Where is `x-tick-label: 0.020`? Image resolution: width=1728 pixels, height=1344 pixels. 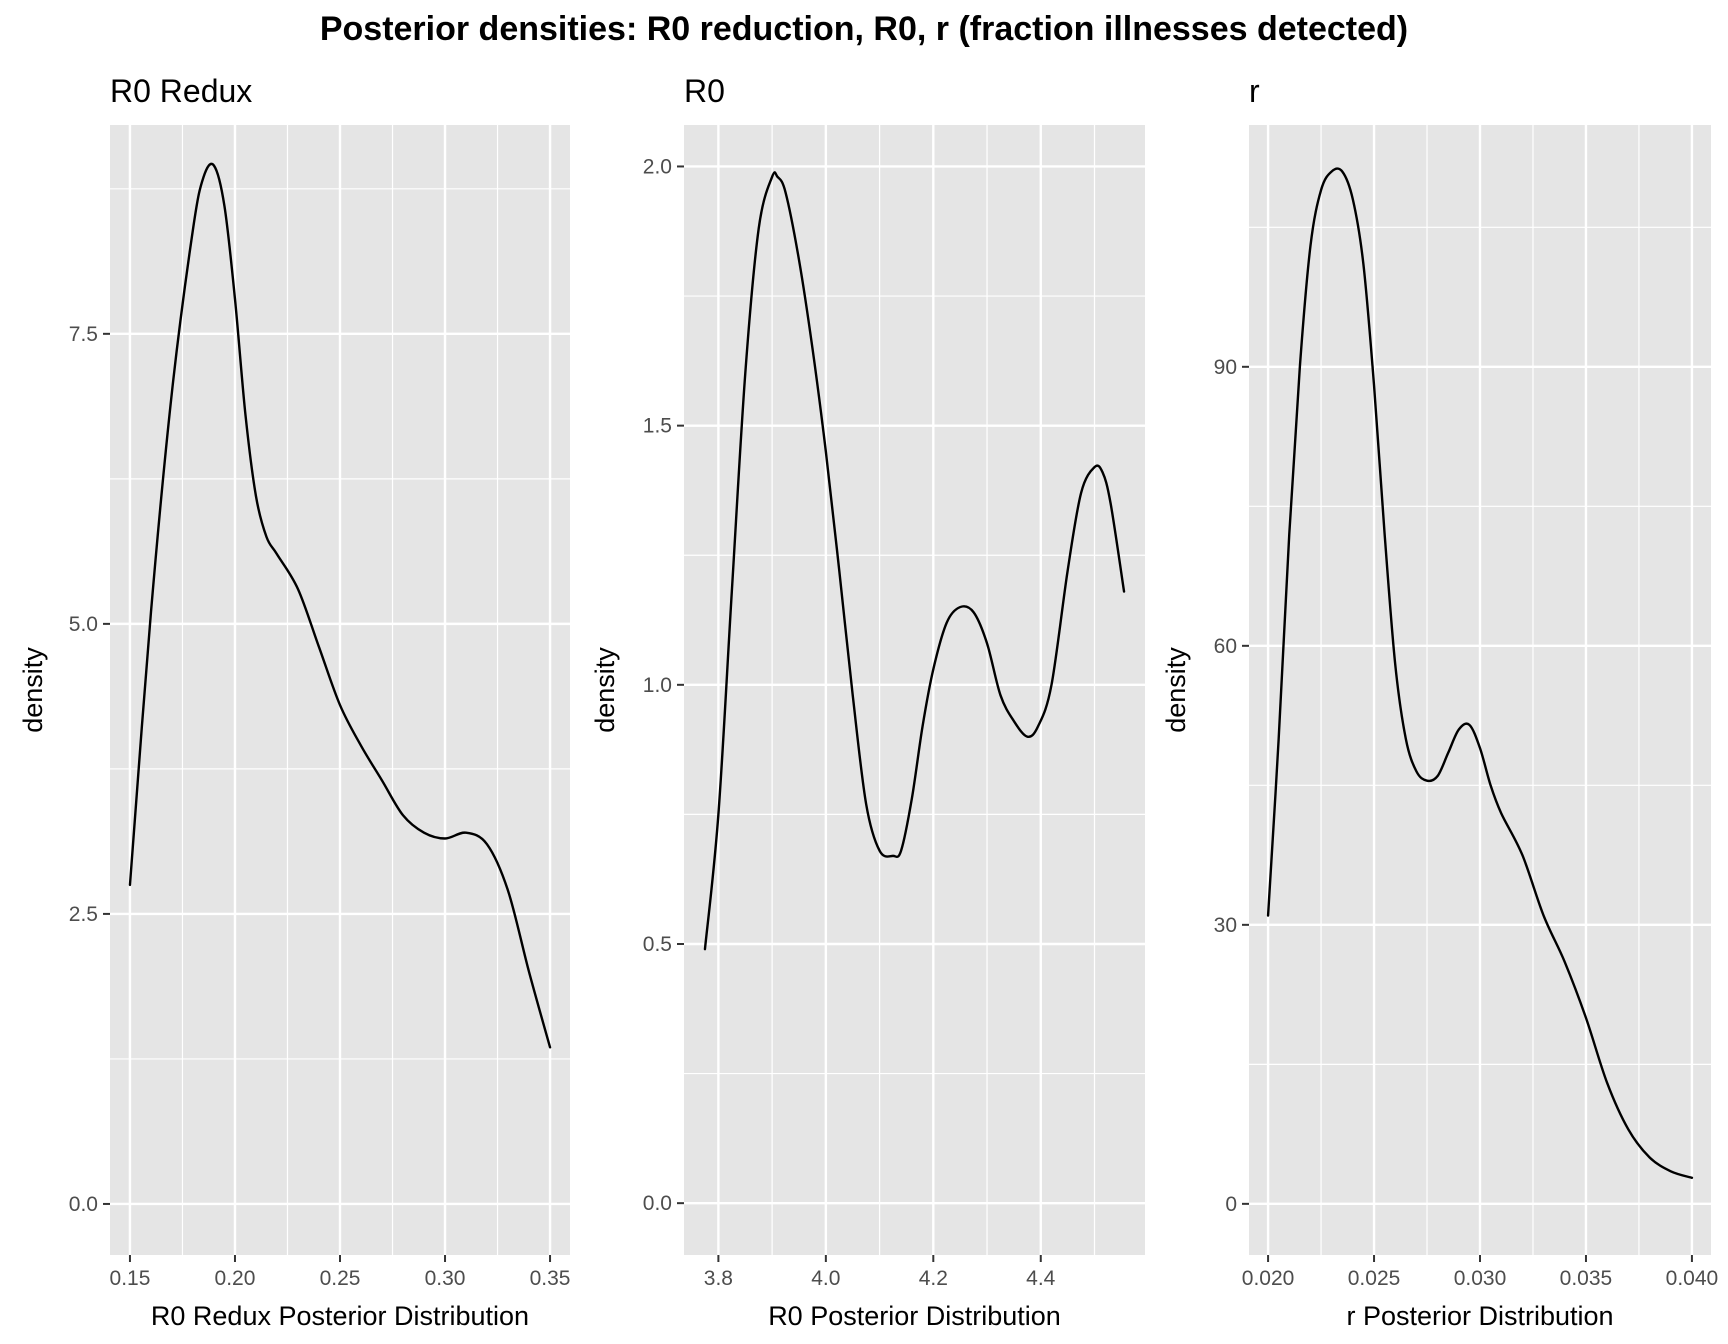 x-tick-label: 0.020 is located at coordinates (1268, 1278).